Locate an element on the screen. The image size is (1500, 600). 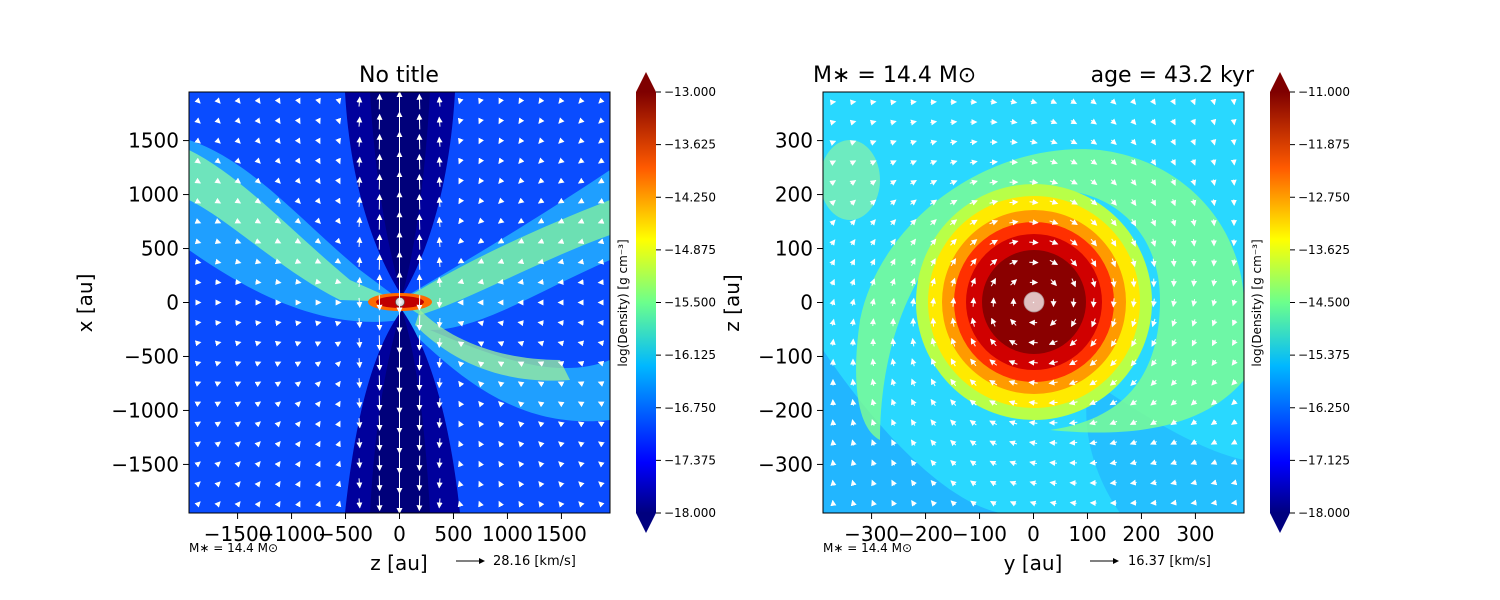
left-y-ticks: −1500 −1000 −500 0 500 1000 1500 is located at coordinates (150, 302).